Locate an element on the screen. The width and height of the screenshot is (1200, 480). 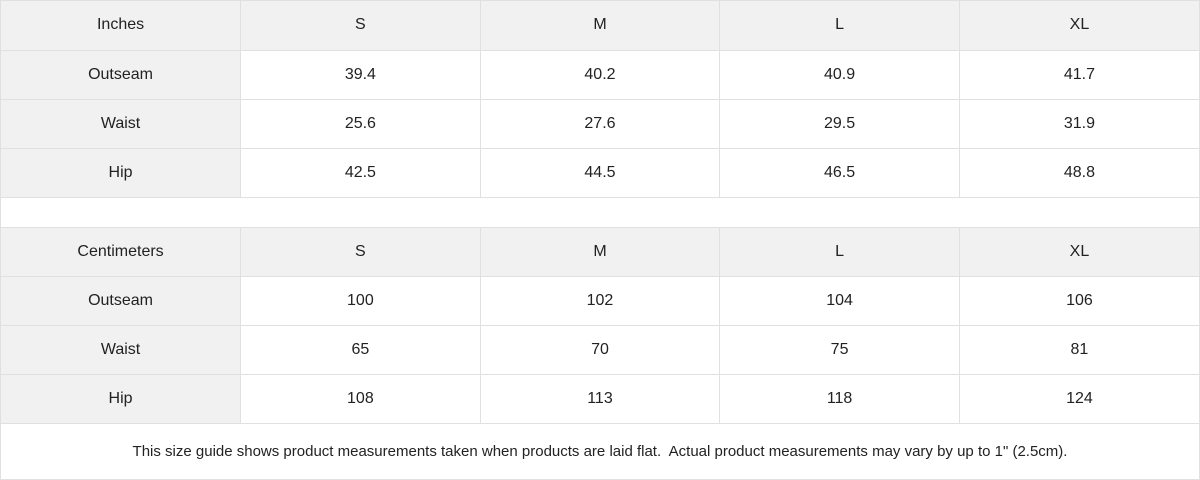
measurement-cell: 113 is located at coordinates (600, 399).